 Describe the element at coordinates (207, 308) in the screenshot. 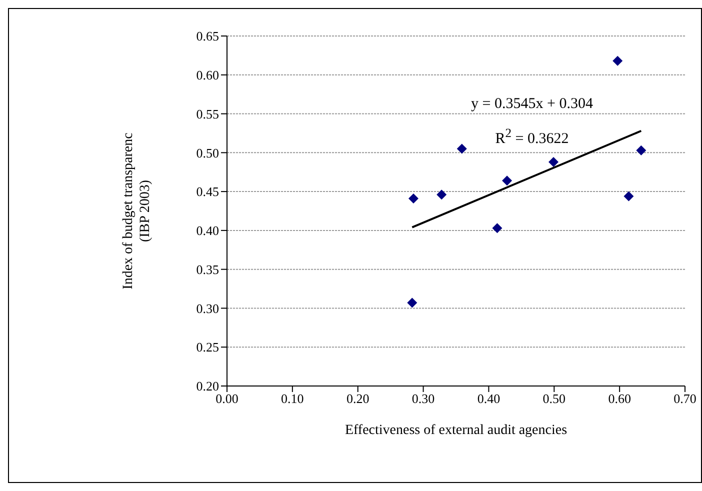

I see `y-tick-label: 0.30` at that location.